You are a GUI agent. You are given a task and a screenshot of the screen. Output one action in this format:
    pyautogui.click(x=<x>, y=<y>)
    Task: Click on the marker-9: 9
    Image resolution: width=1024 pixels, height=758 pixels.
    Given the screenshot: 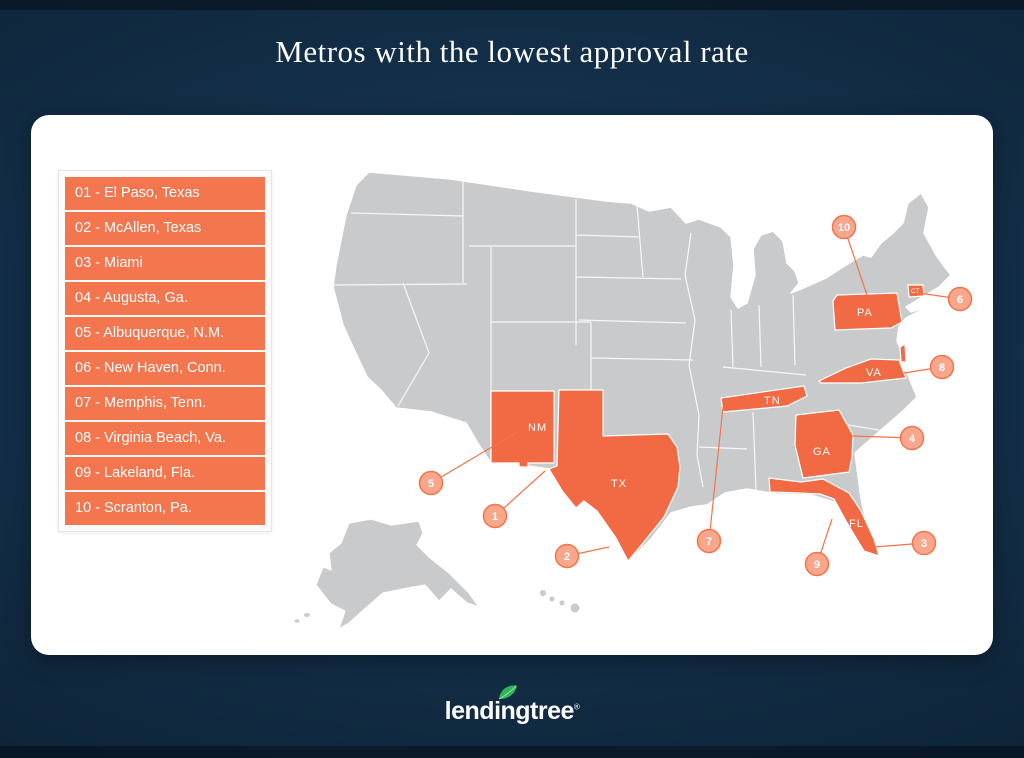 What is the action you would take?
    pyautogui.click(x=817, y=564)
    